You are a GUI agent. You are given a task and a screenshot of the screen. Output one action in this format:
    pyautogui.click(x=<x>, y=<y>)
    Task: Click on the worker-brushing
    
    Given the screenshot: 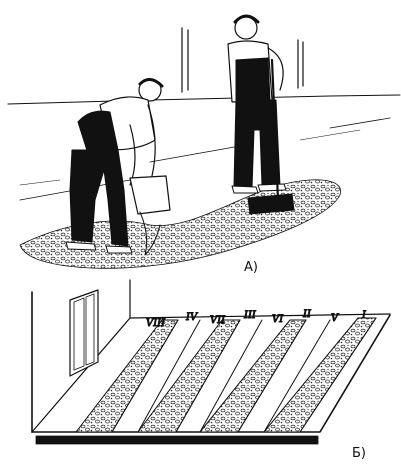 What is the action you would take?
    pyautogui.click(x=261, y=114)
    